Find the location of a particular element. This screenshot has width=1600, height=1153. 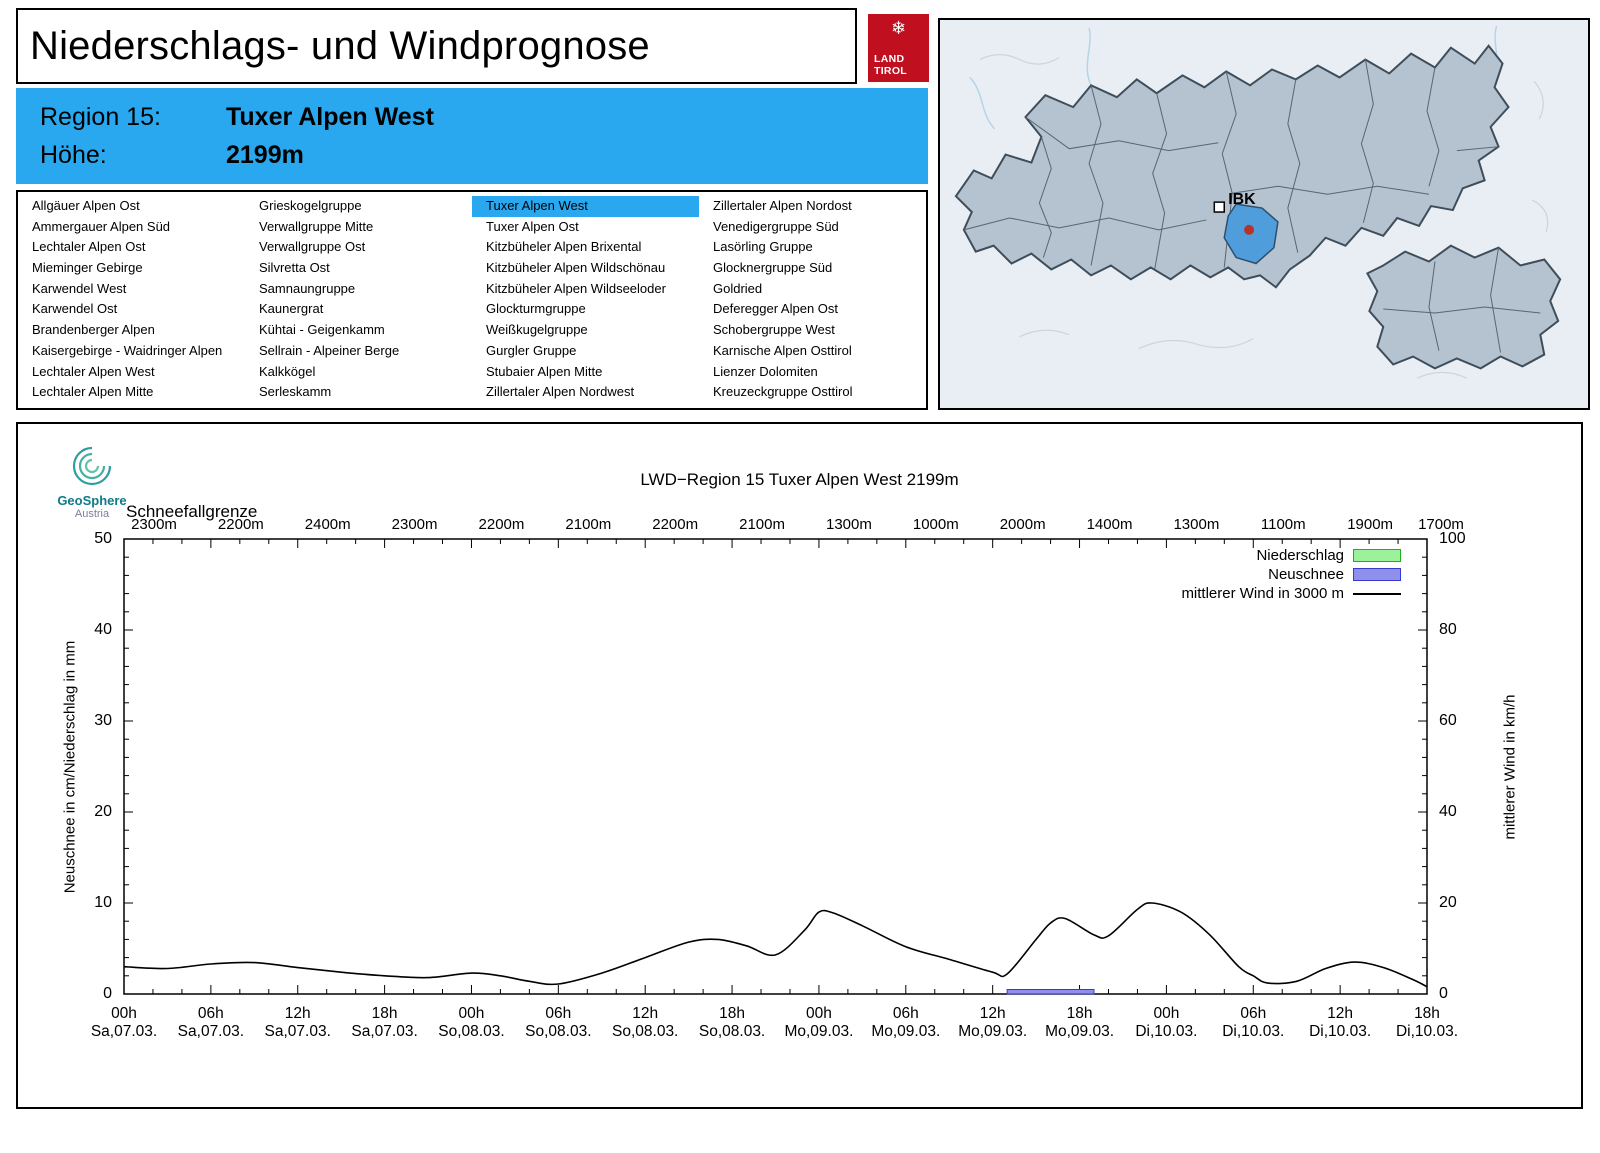

region-info-box: Region 15: Tuxer Alpen West Höhe: 2199m is located at coordinates (472, 136).